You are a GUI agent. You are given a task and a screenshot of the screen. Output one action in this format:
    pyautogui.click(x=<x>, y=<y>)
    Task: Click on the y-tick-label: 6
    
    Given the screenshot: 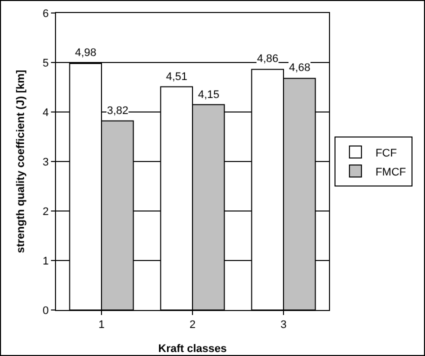 What is the action you would take?
    pyautogui.click(x=45, y=14)
    